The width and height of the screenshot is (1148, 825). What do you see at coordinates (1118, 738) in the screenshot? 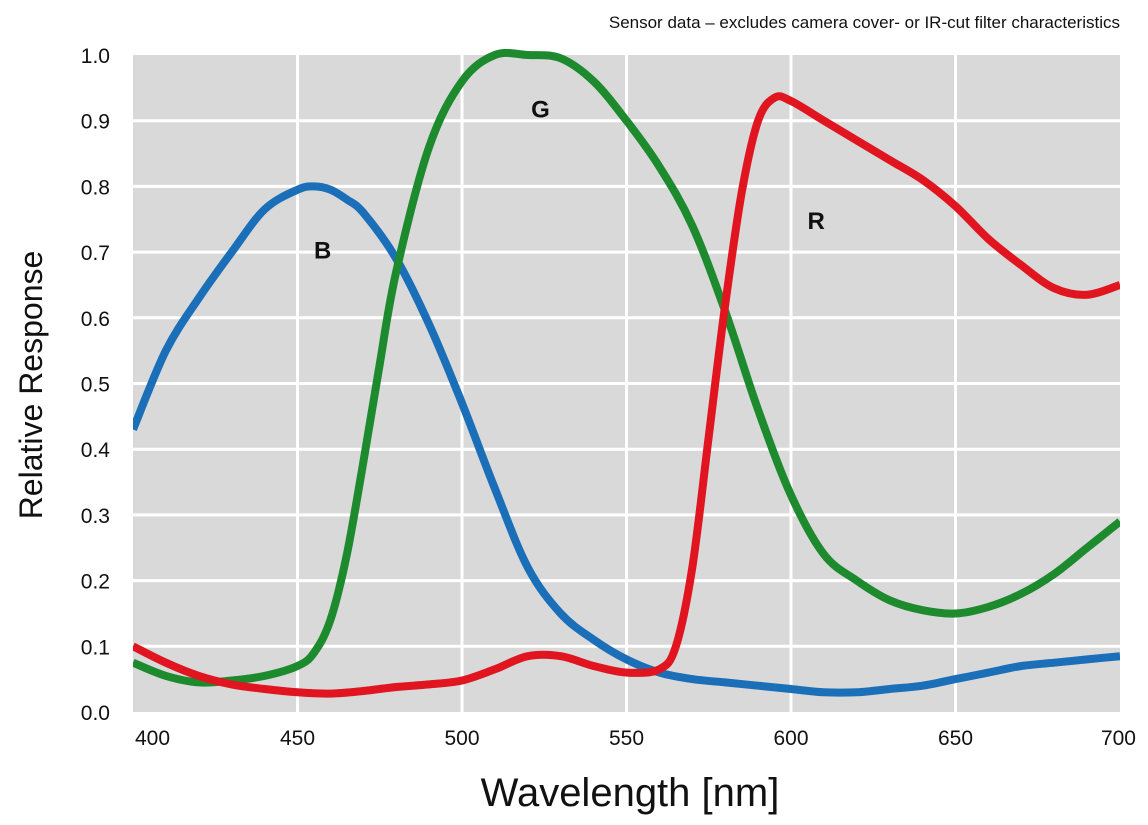
I see `x-tick-label: 700` at bounding box center [1118, 738].